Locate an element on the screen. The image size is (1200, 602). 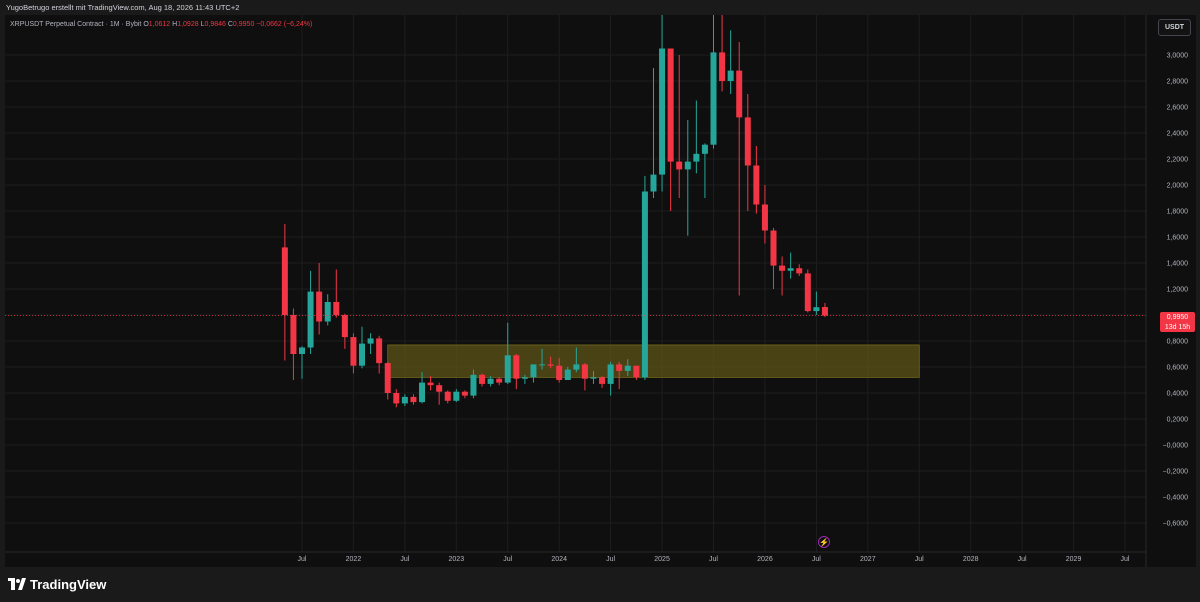
y-tick-label: −0,4000 is located at coordinates (1176, 498).